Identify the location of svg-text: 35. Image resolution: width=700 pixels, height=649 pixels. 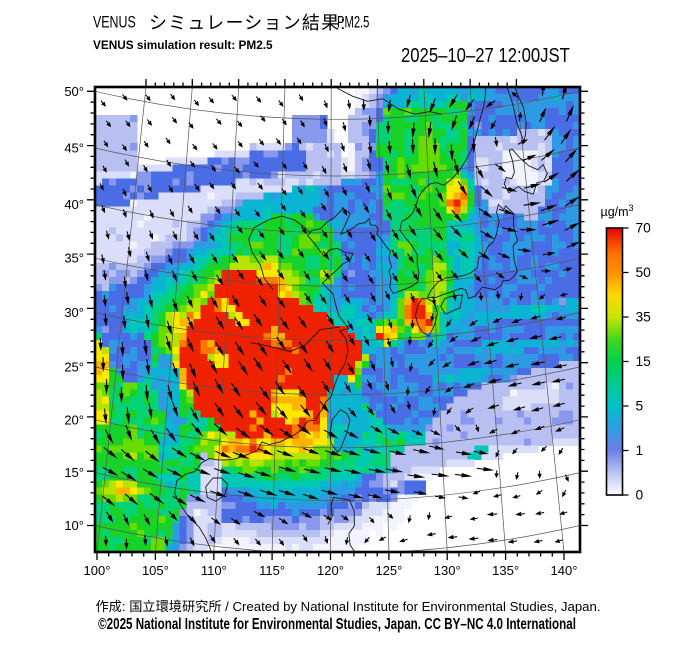
(644, 317).